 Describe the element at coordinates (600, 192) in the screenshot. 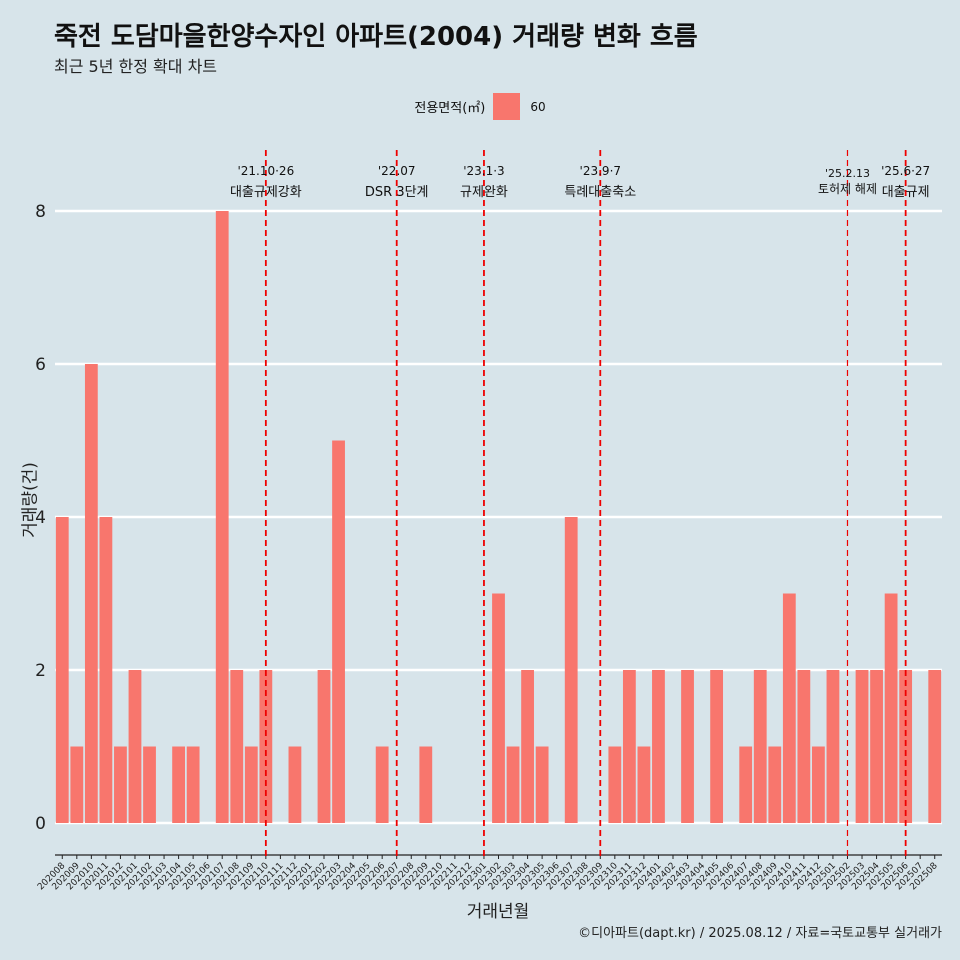

I see `event-label: 특례대출축소` at that location.